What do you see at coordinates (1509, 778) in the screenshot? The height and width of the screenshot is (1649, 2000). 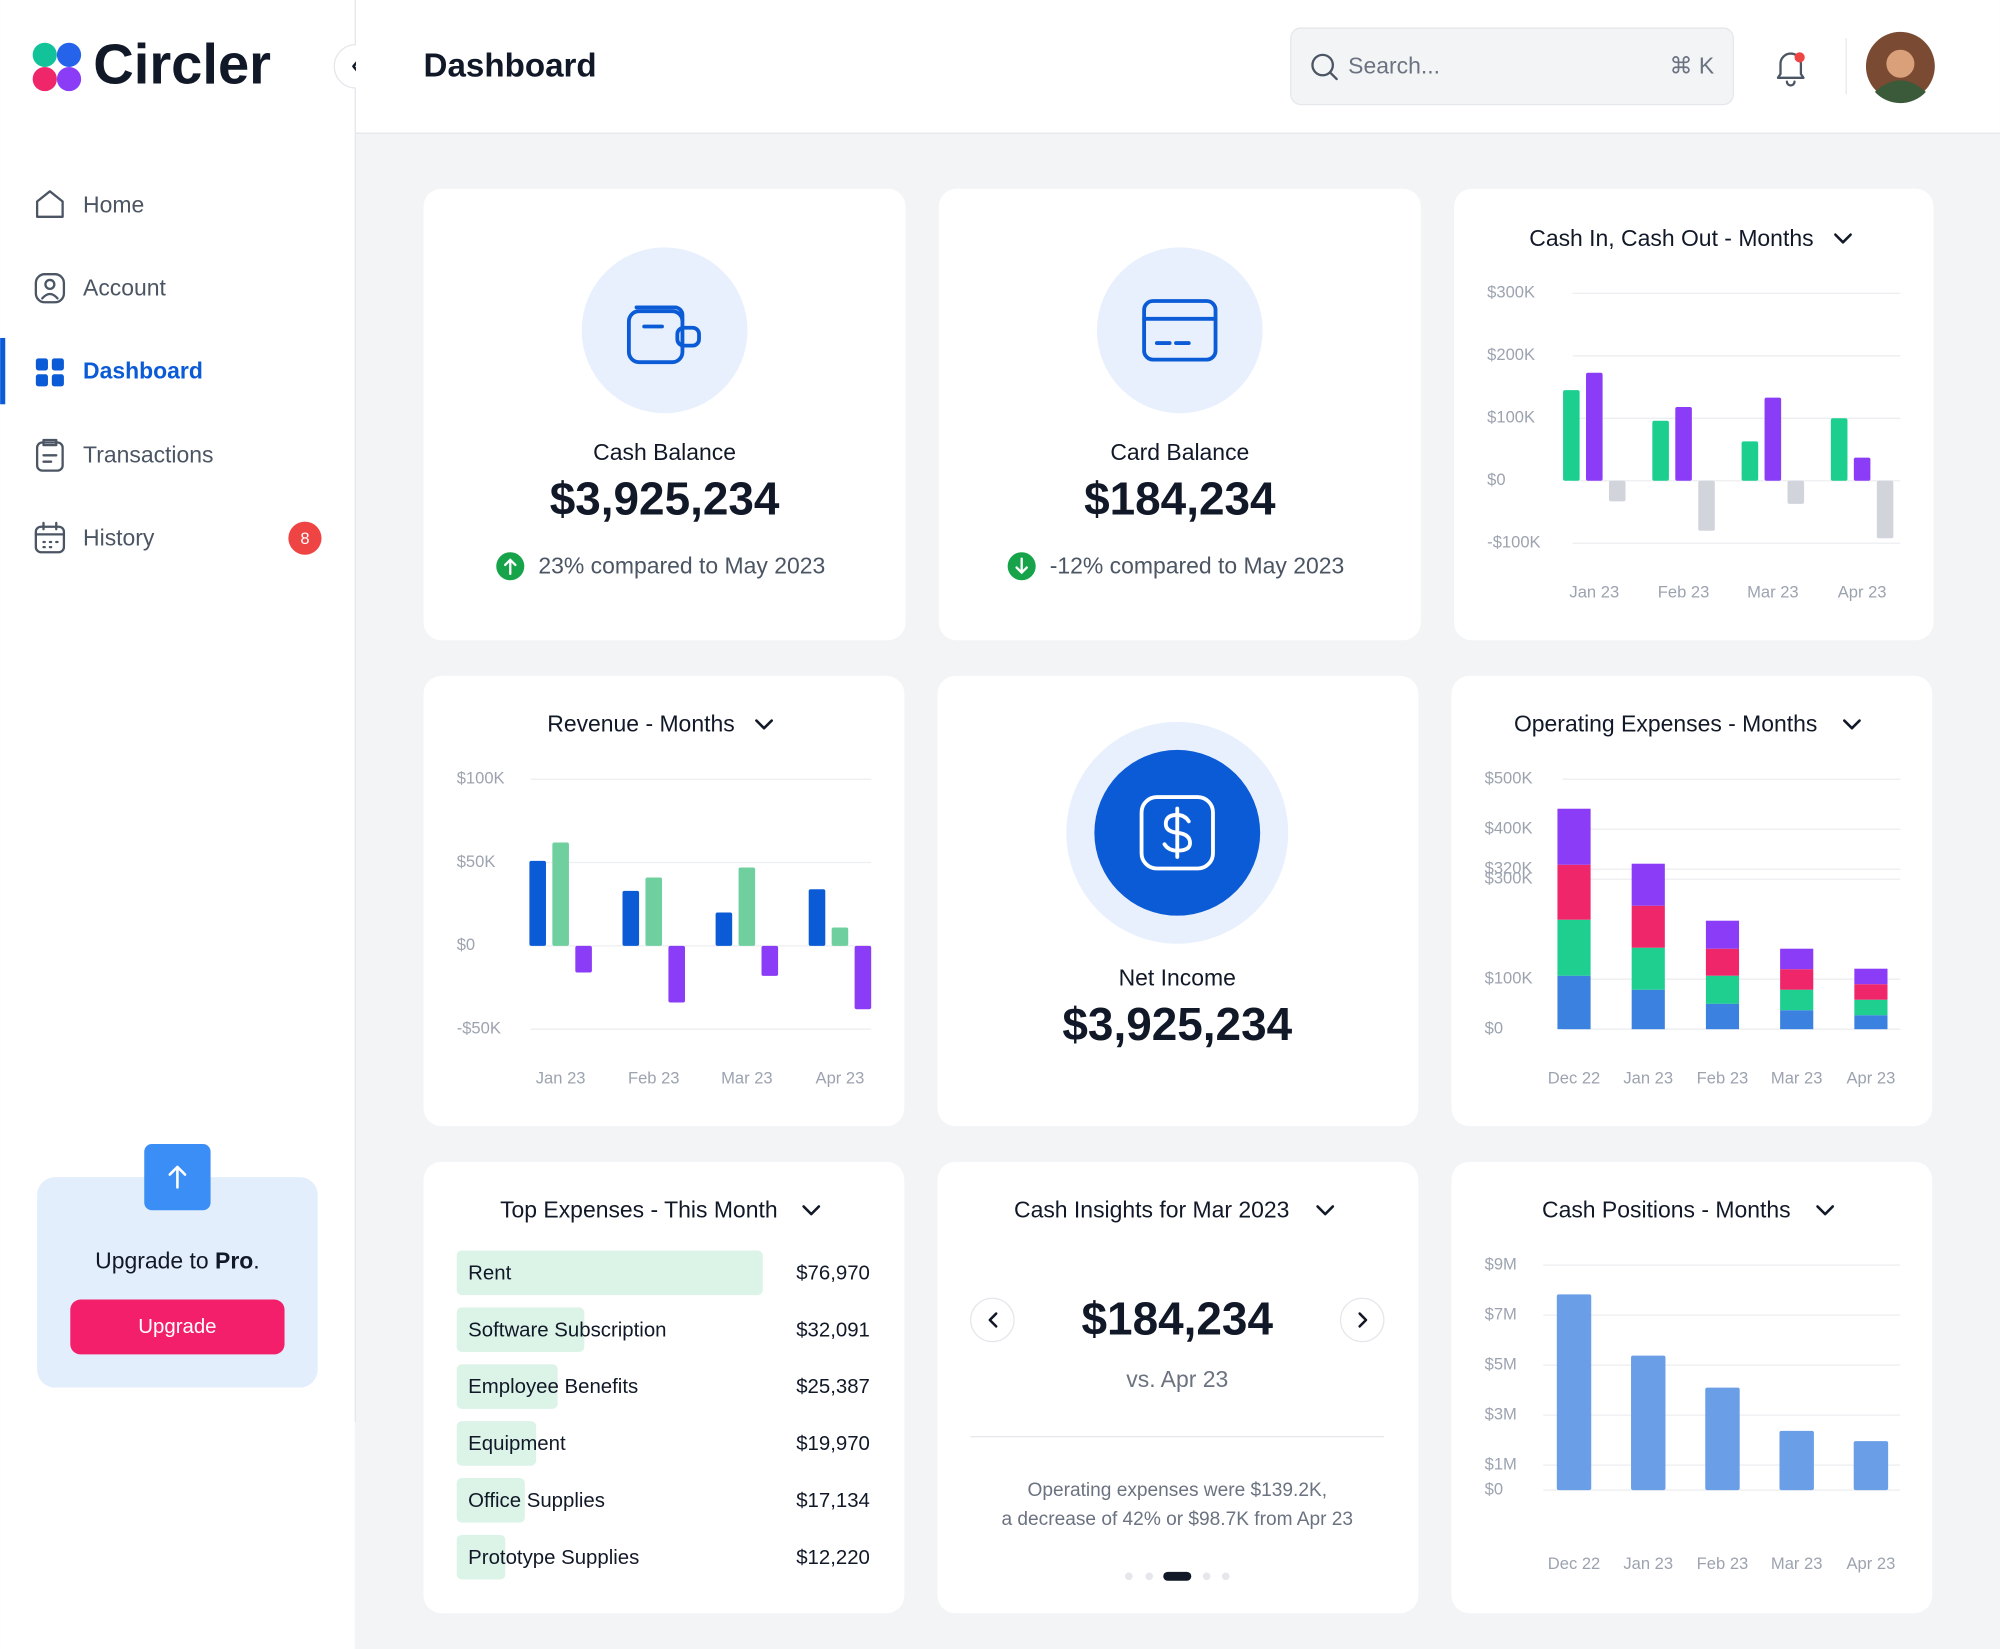 I see `y-tick-label: $500K` at bounding box center [1509, 778].